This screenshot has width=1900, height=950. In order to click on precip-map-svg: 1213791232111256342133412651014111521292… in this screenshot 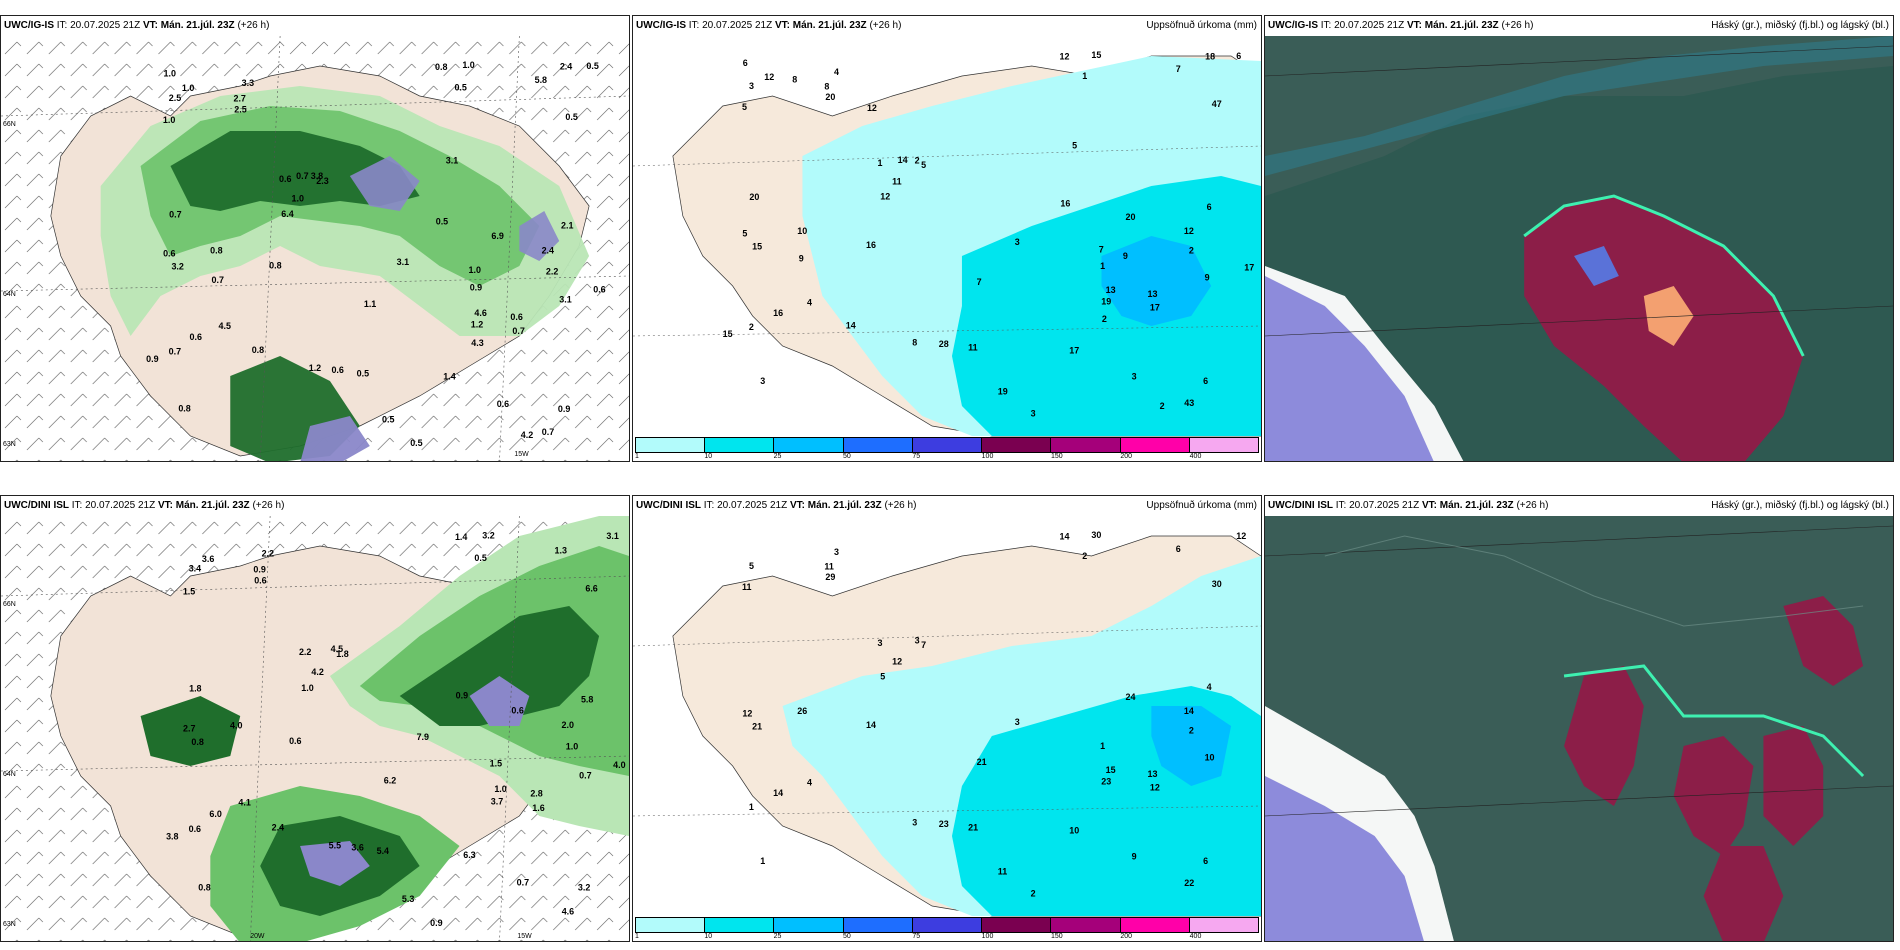, I will do `click(947, 729)`.